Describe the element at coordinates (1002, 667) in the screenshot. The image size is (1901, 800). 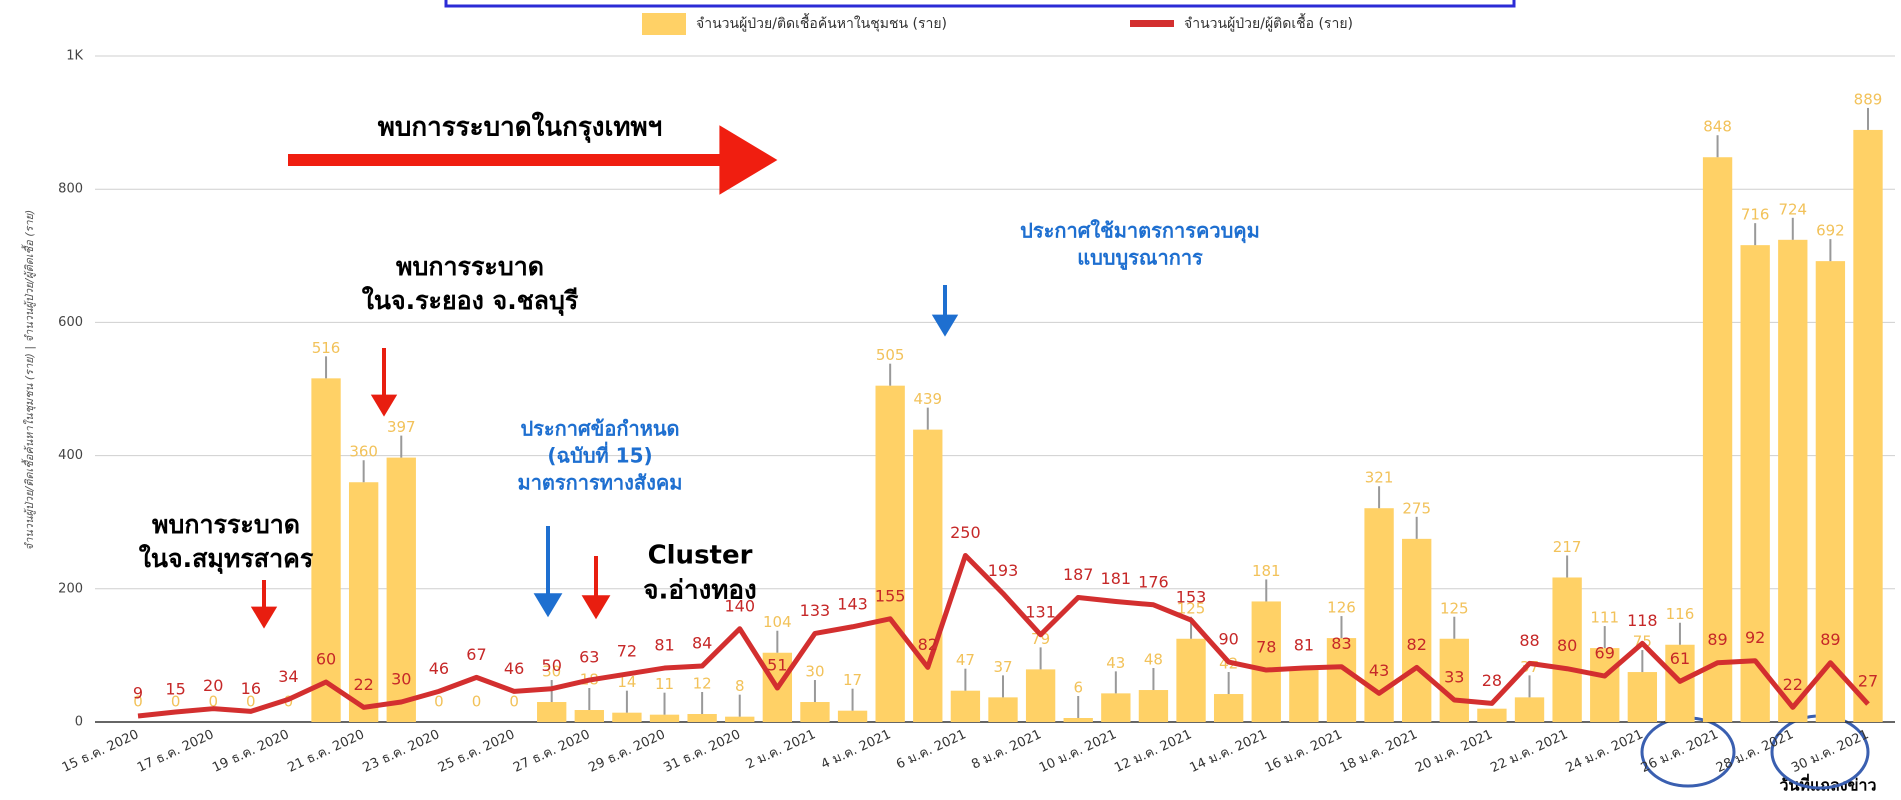
I see `bar-value-label: 37` at that location.